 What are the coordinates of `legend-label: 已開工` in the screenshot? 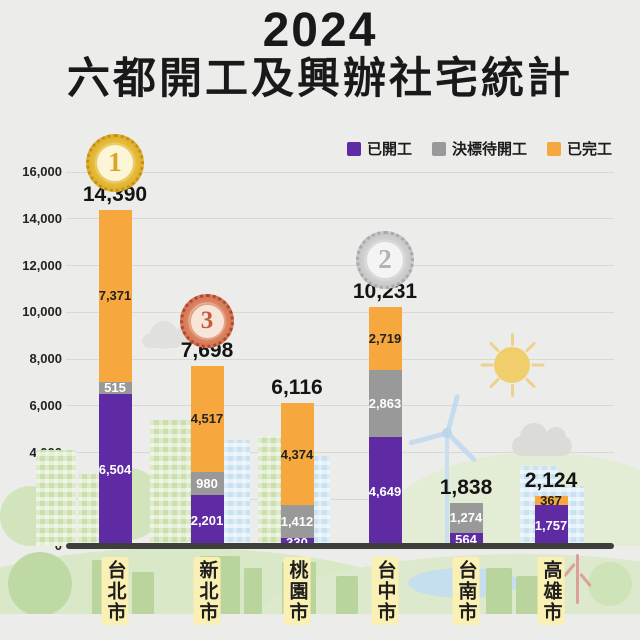 It's located at (389, 149).